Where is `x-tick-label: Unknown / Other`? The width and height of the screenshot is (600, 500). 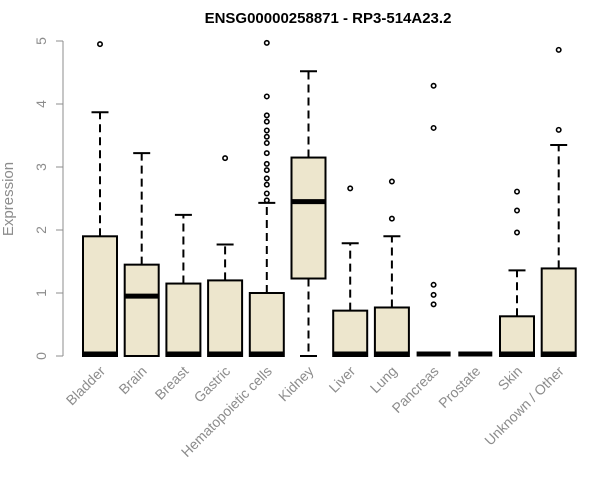 x-tick-label: Unknown / Other is located at coordinates (524, 406).